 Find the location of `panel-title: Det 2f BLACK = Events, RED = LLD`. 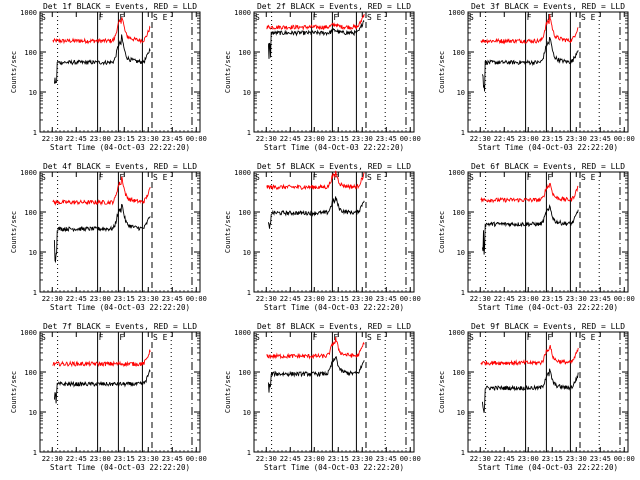

panel-title: Det 2f BLACK = Events, RED = LLD is located at coordinates (334, 6).